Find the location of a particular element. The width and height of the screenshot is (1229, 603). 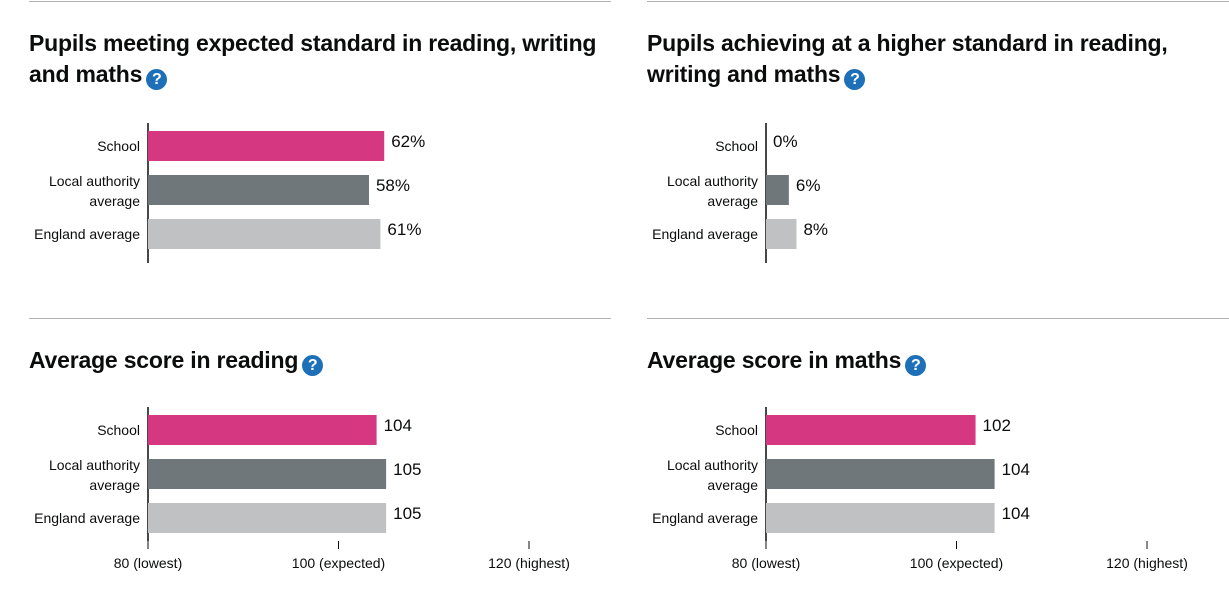

value-label: 0% is located at coordinates (785, 141).